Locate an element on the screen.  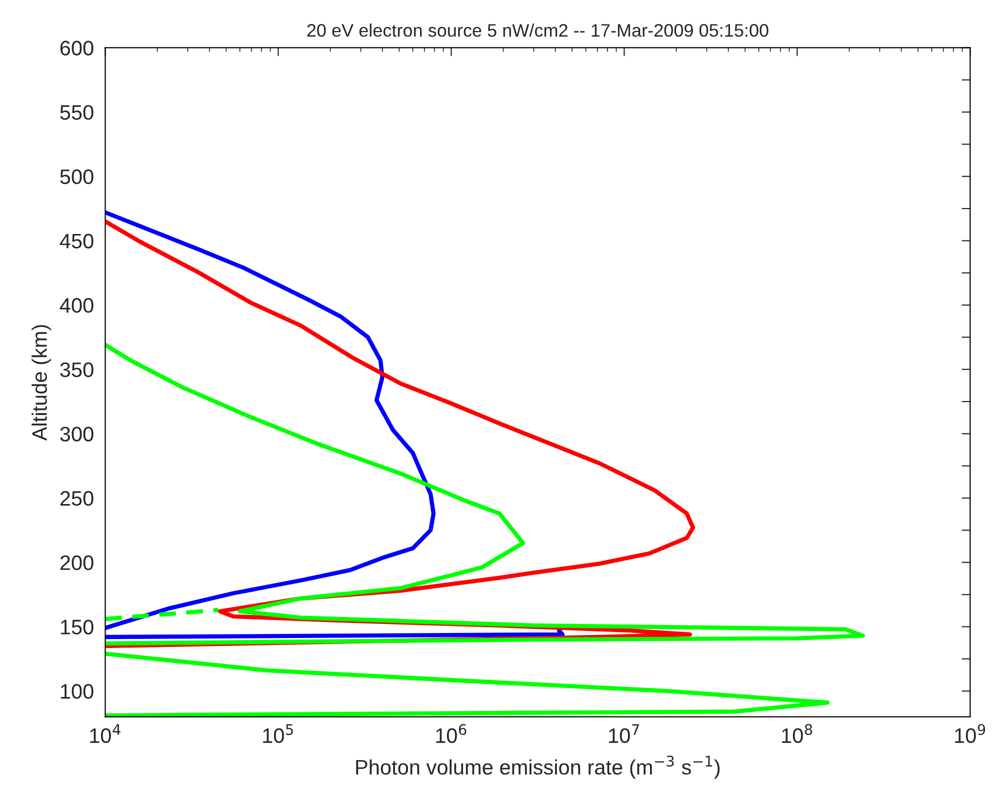
x-tick-label: 10$^{6}$ is located at coordinates (451, 734).